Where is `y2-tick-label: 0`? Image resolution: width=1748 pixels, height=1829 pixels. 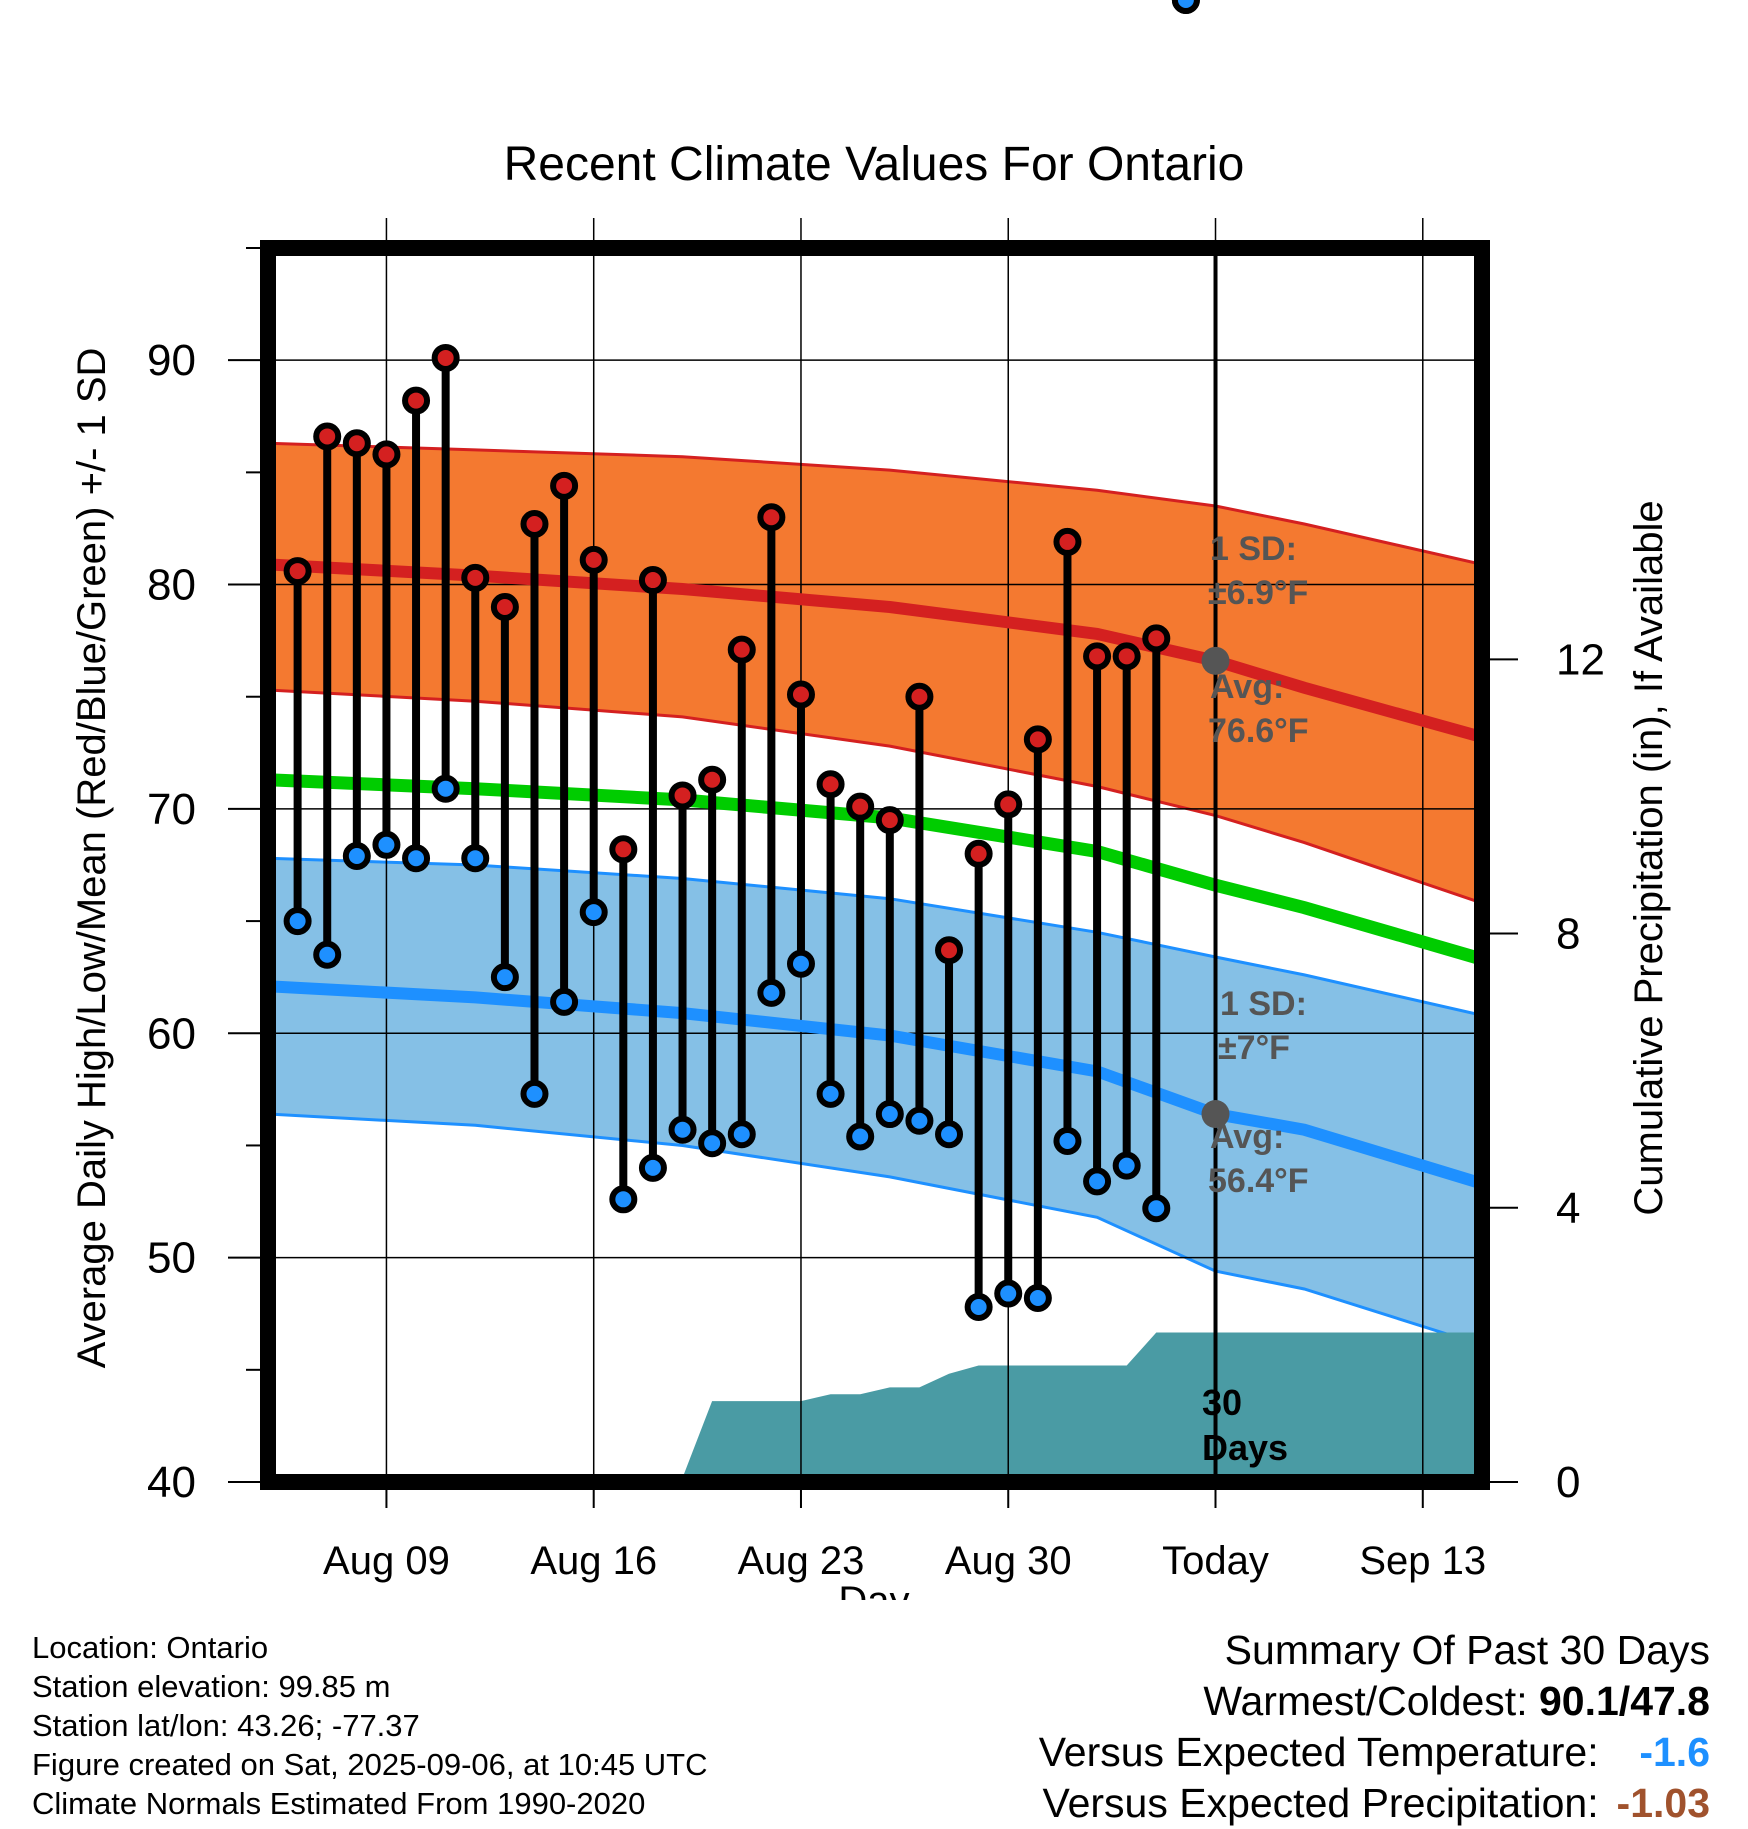
y2-tick-label: 0 is located at coordinates (1568, 1482).